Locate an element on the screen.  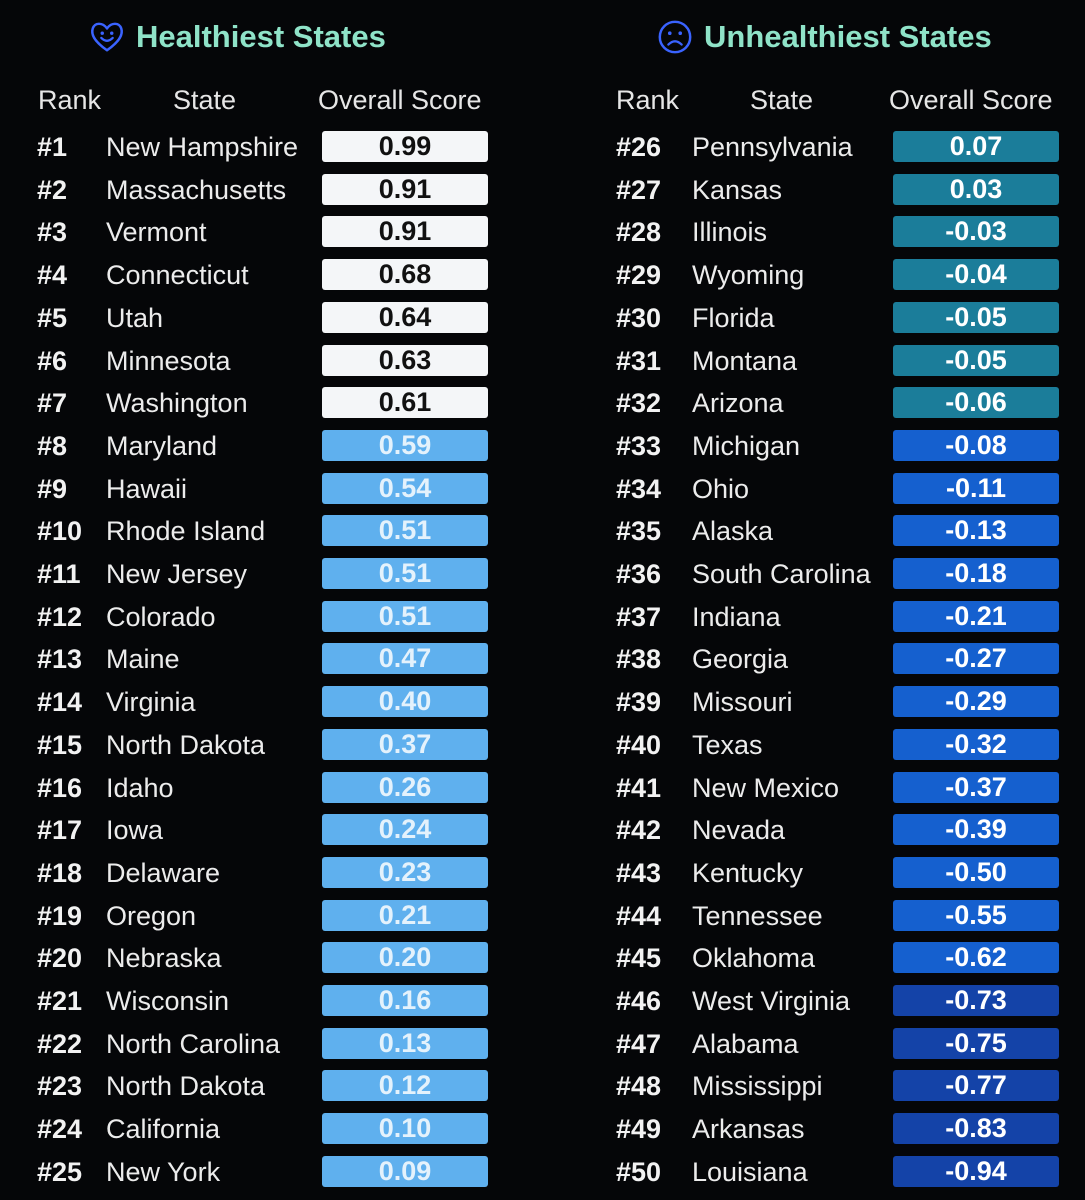
score-cell: 0.16 is located at coordinates (405, 1000).